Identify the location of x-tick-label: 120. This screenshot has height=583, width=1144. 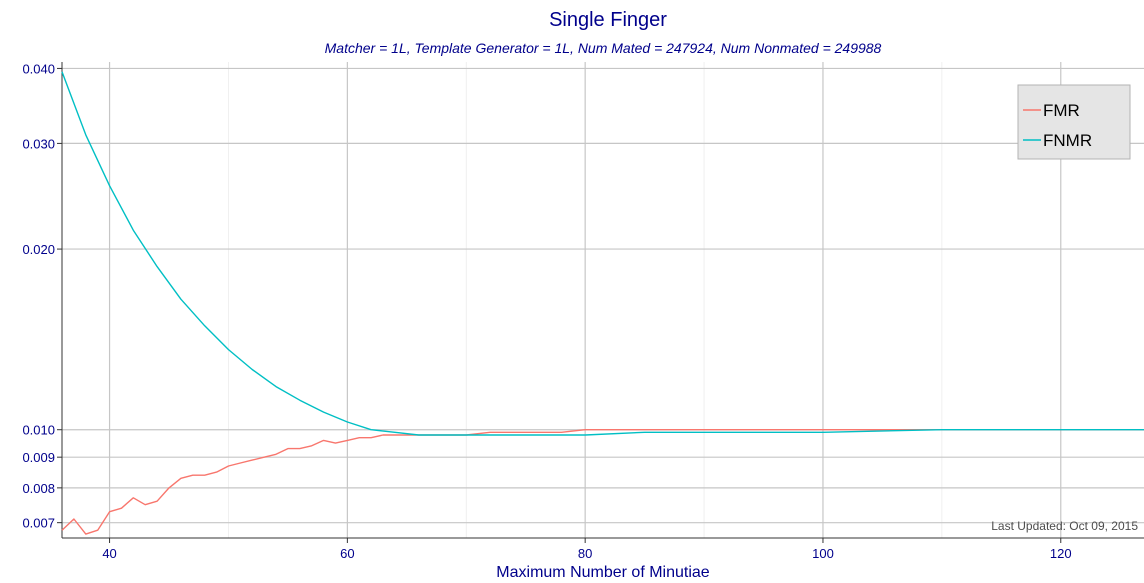
(1061, 553).